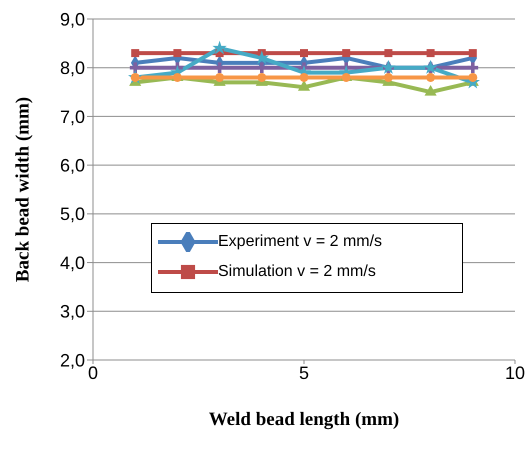 The height and width of the screenshot is (450, 531). I want to click on x-axis-title: Weld bead length (mm), so click(304, 419).